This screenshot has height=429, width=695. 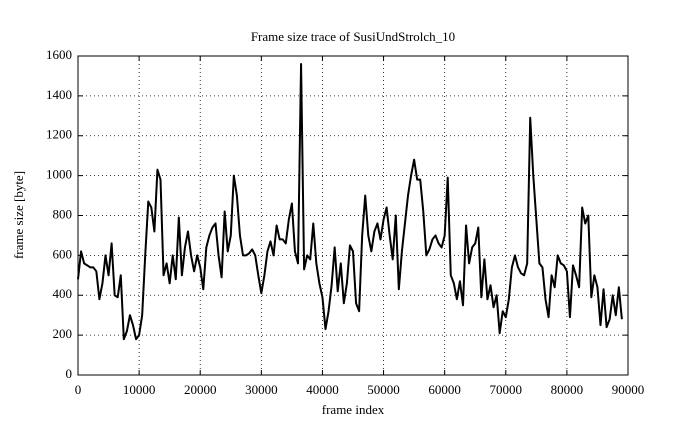 I want to click on y-tick-label: 1200, so click(x=59, y=134).